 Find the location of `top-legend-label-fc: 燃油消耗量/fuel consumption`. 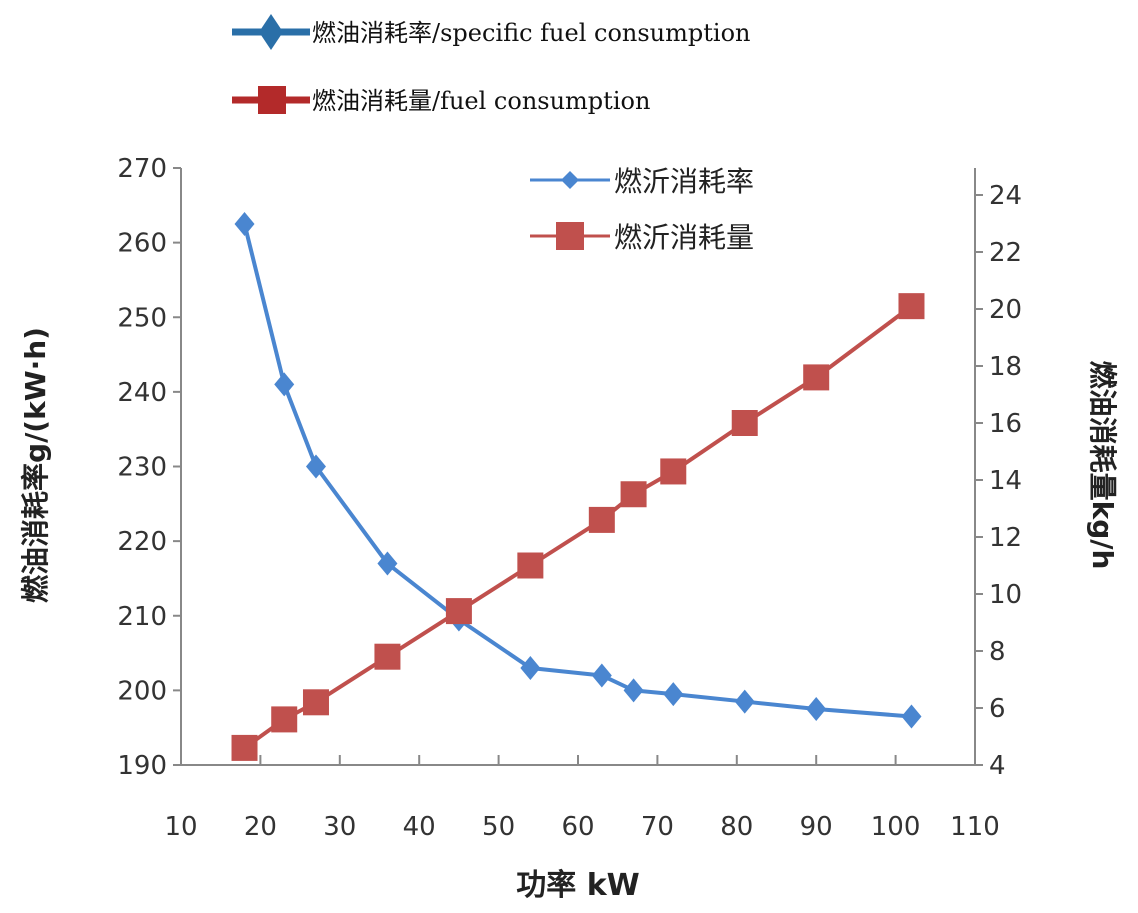

top-legend-label-fc: 燃油消耗量/fuel consumption is located at coordinates (481, 101).